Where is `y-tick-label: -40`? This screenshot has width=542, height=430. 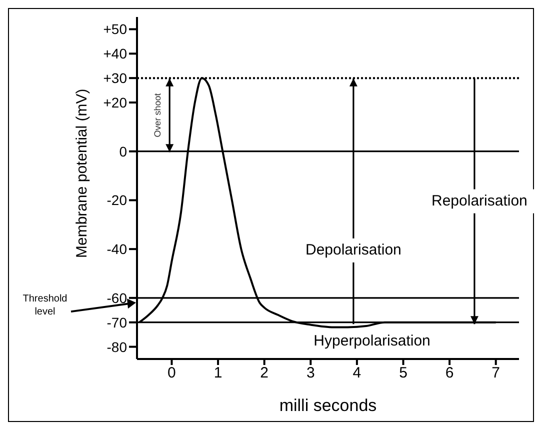 y-tick-label: -40 is located at coordinates (117, 249).